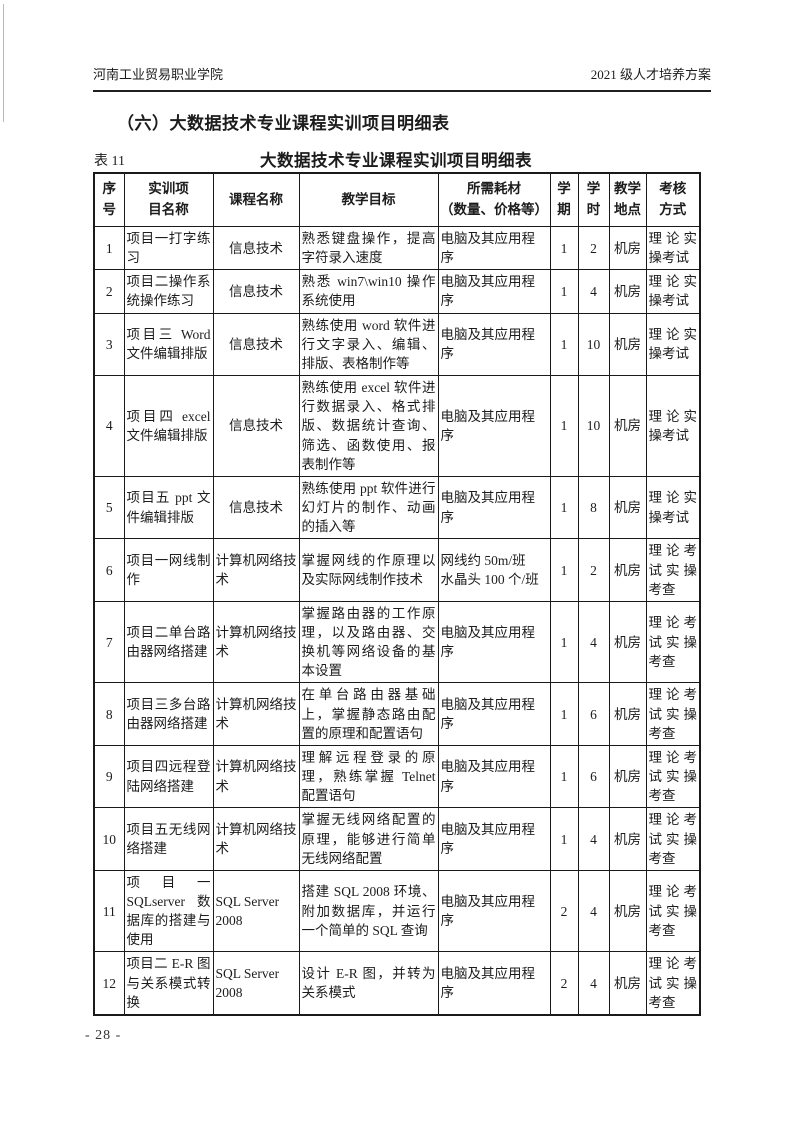  Describe the element at coordinates (109, 507) in the screenshot. I see `table-cell: 5` at that location.